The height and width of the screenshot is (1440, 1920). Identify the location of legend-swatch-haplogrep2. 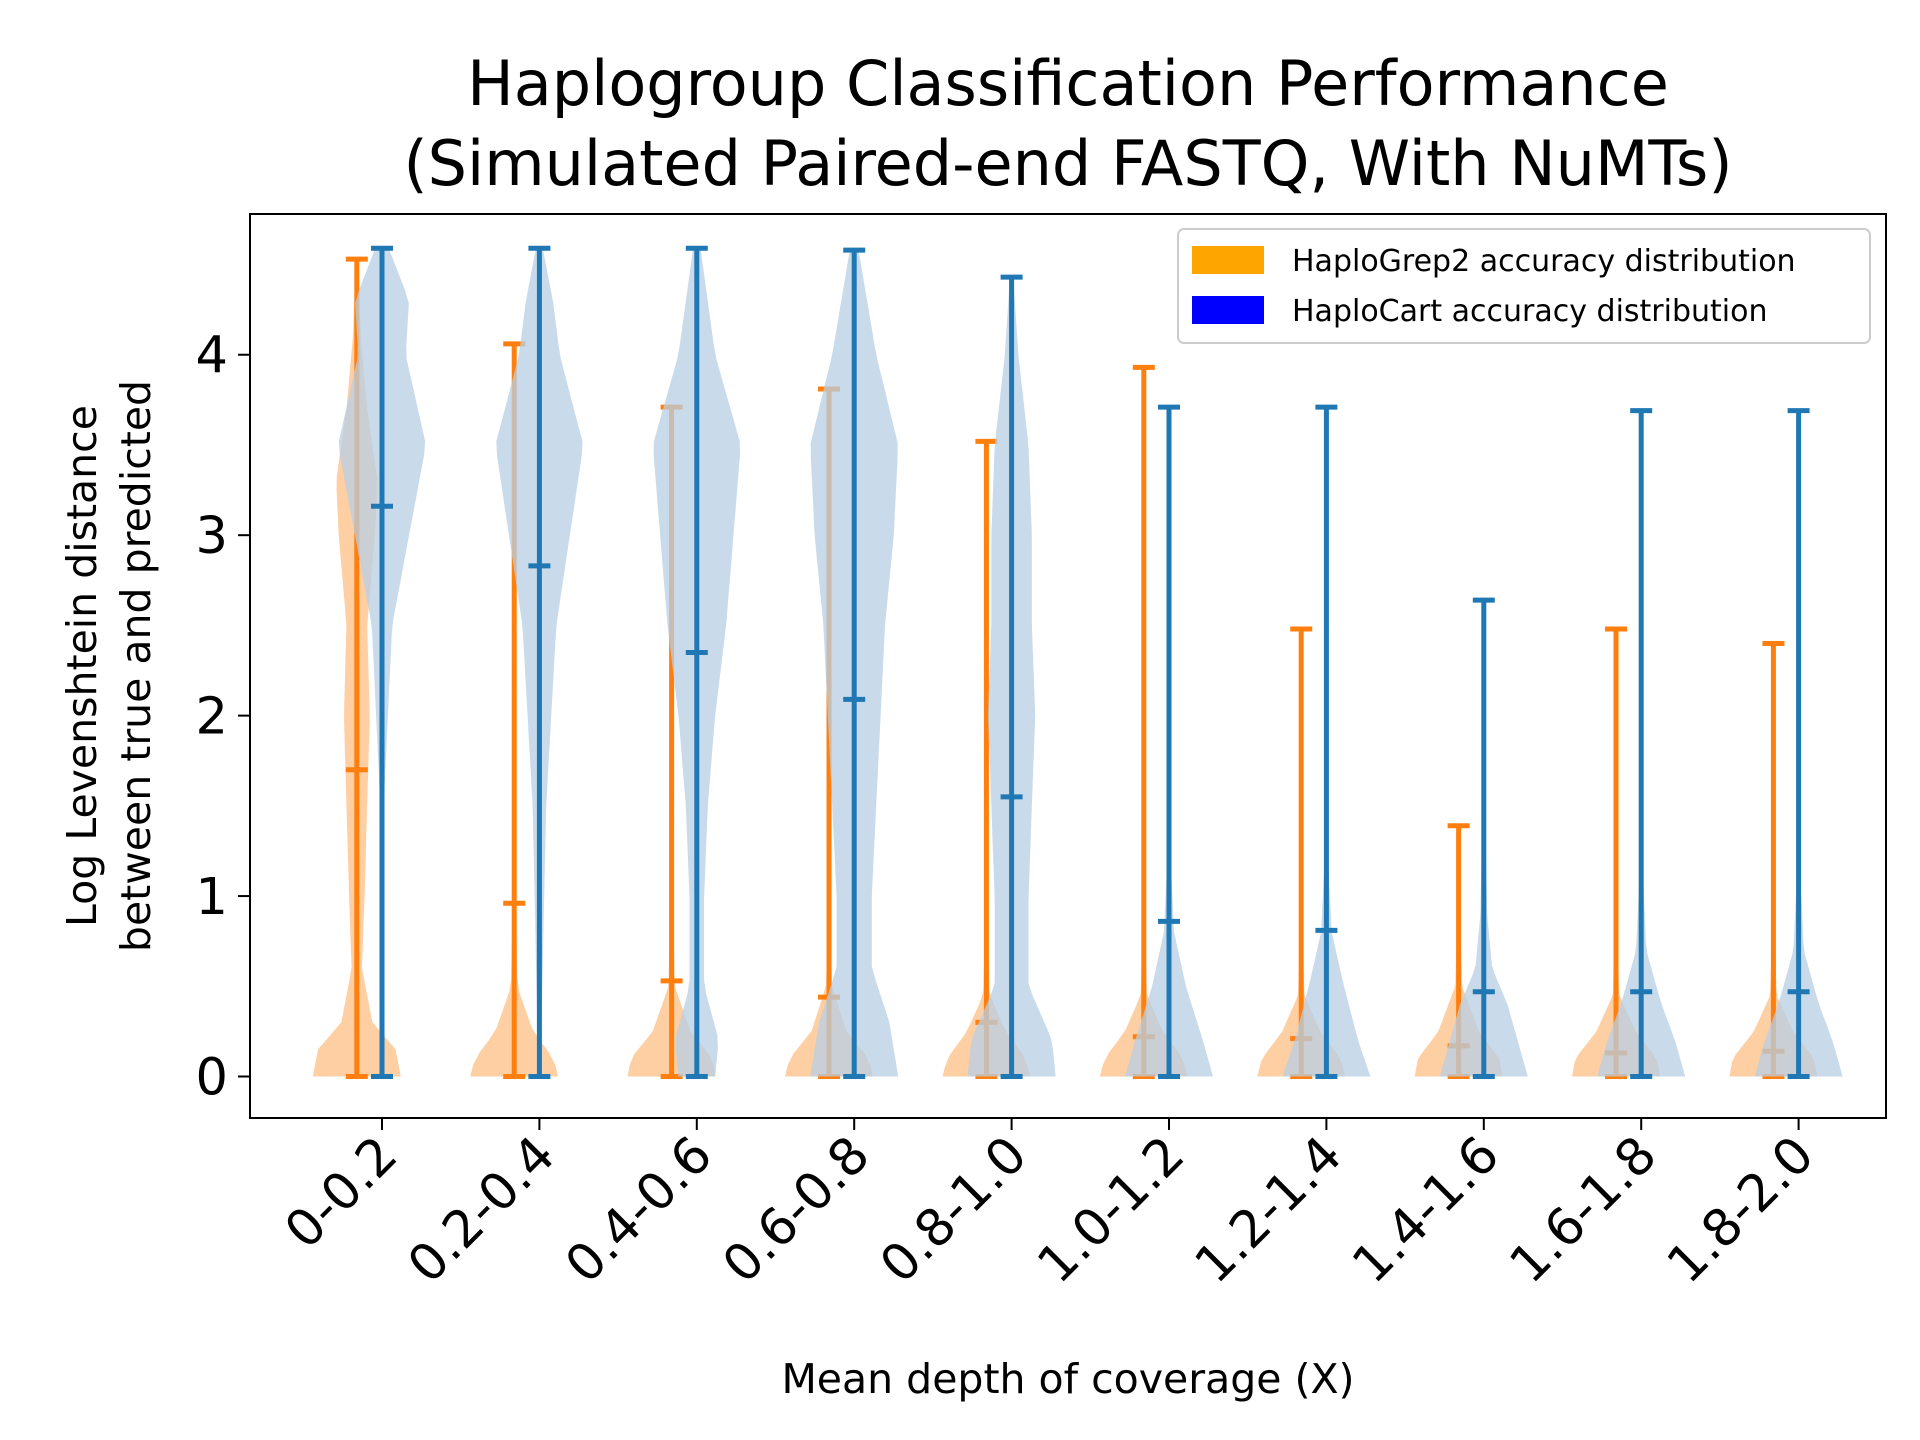
(1228, 260).